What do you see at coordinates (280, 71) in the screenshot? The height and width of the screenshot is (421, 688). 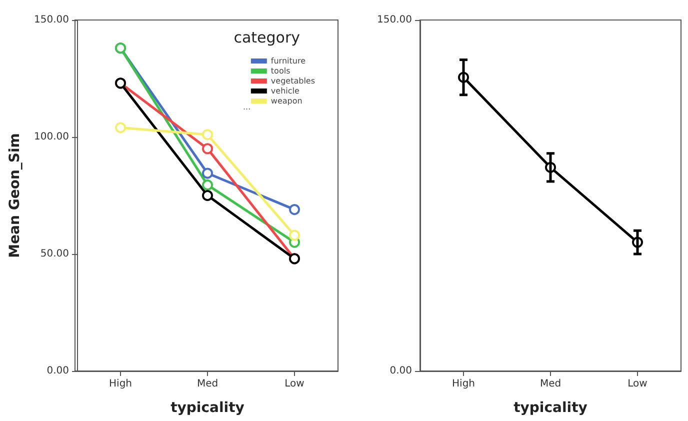 I see `legend-label: tools` at bounding box center [280, 71].